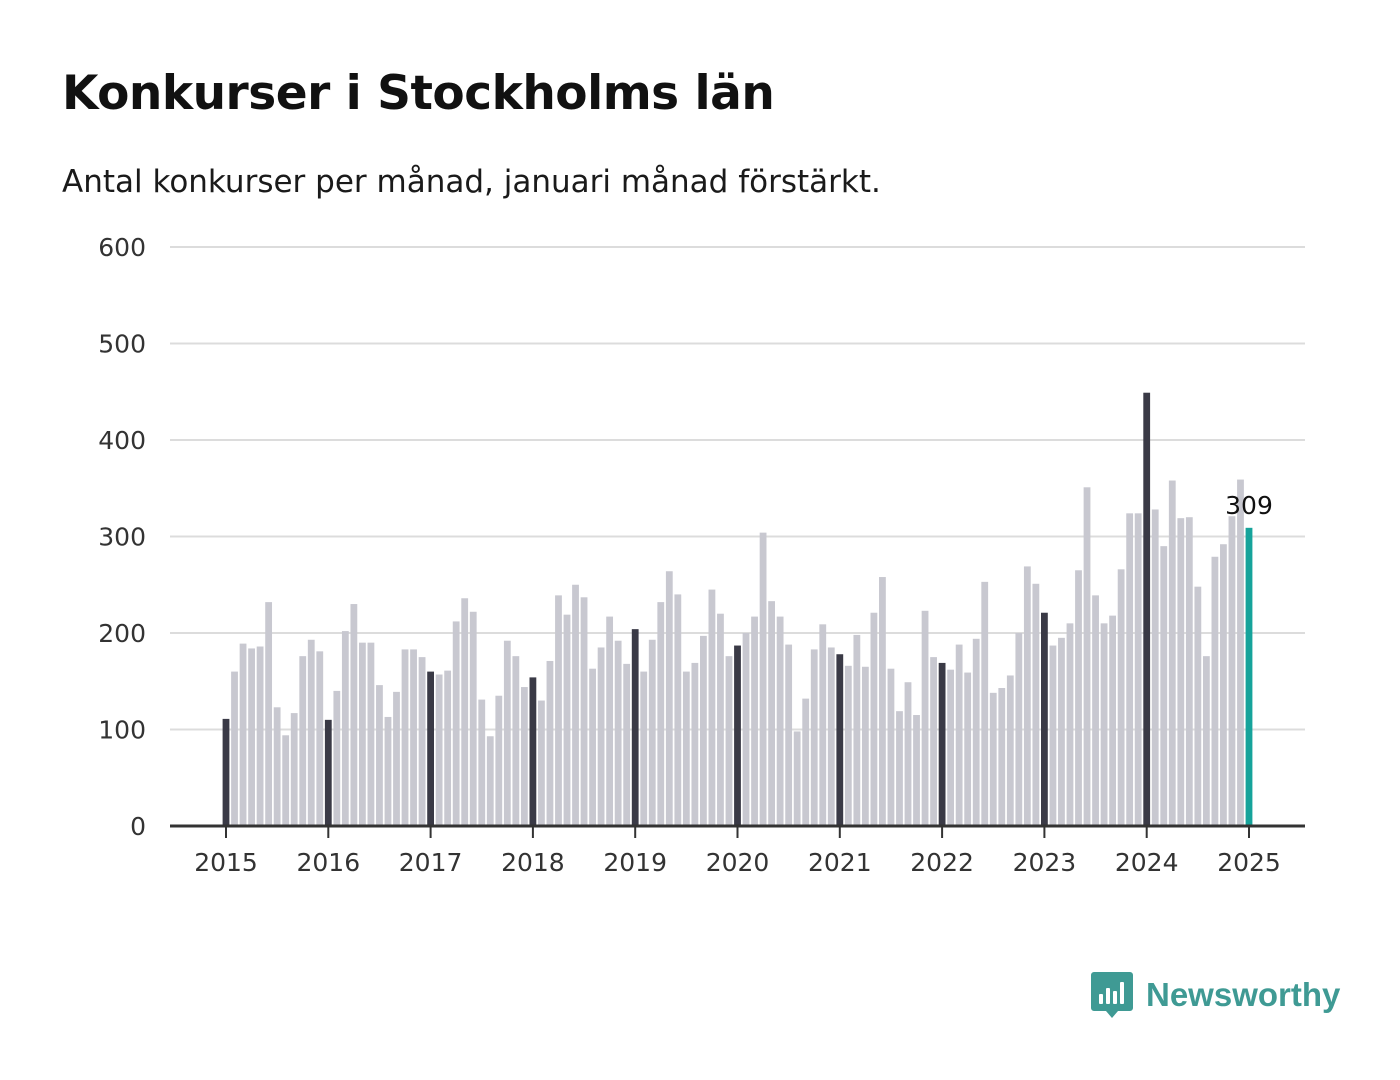  Describe the element at coordinates (738, 862) in the screenshot. I see `x-tick-label: 2020` at that location.